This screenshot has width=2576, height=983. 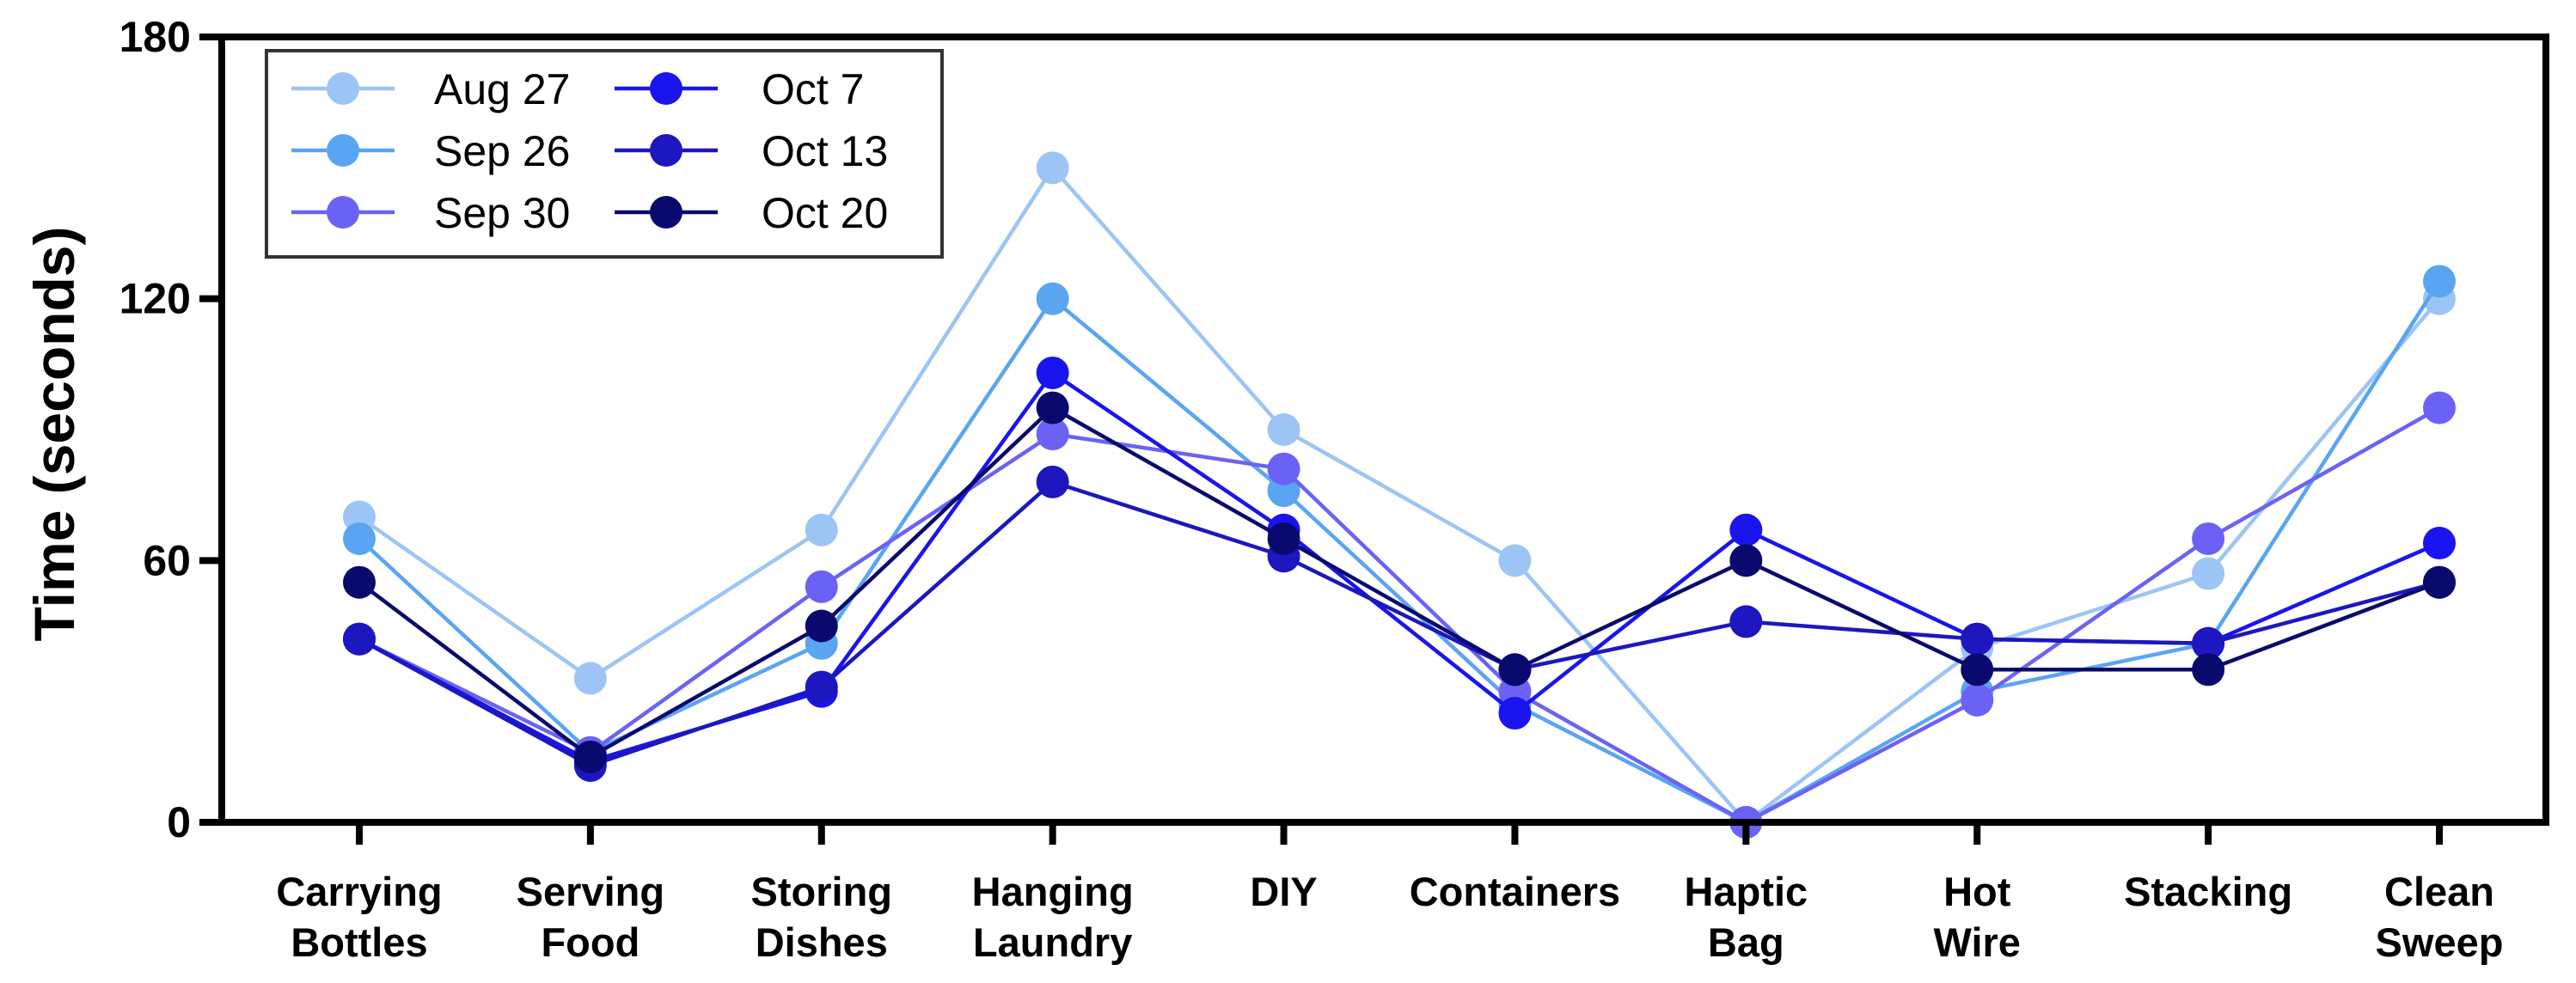 What do you see at coordinates (1746, 891) in the screenshot?
I see `x-category-label: Haptic` at bounding box center [1746, 891].